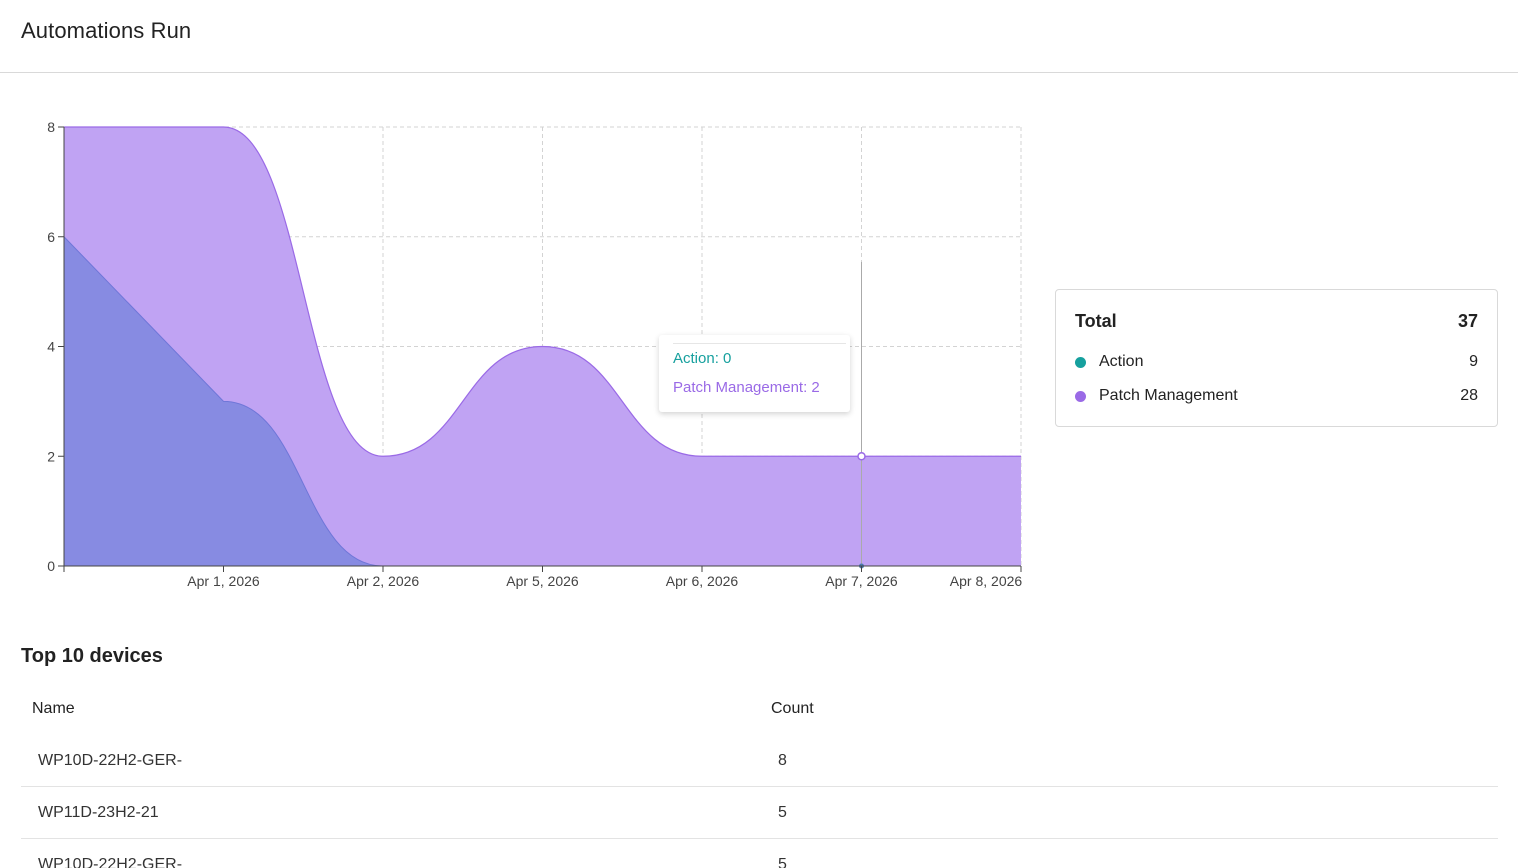 This screenshot has width=1518, height=868. What do you see at coordinates (106, 30) in the screenshot?
I see `page-title: Automations Run` at bounding box center [106, 30].